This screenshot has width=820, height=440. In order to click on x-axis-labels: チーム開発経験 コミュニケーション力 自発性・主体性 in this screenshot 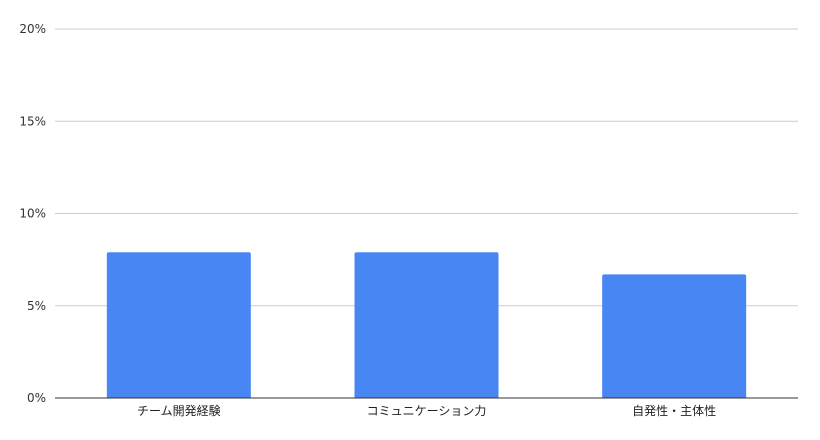, I will do `click(426, 410)`.